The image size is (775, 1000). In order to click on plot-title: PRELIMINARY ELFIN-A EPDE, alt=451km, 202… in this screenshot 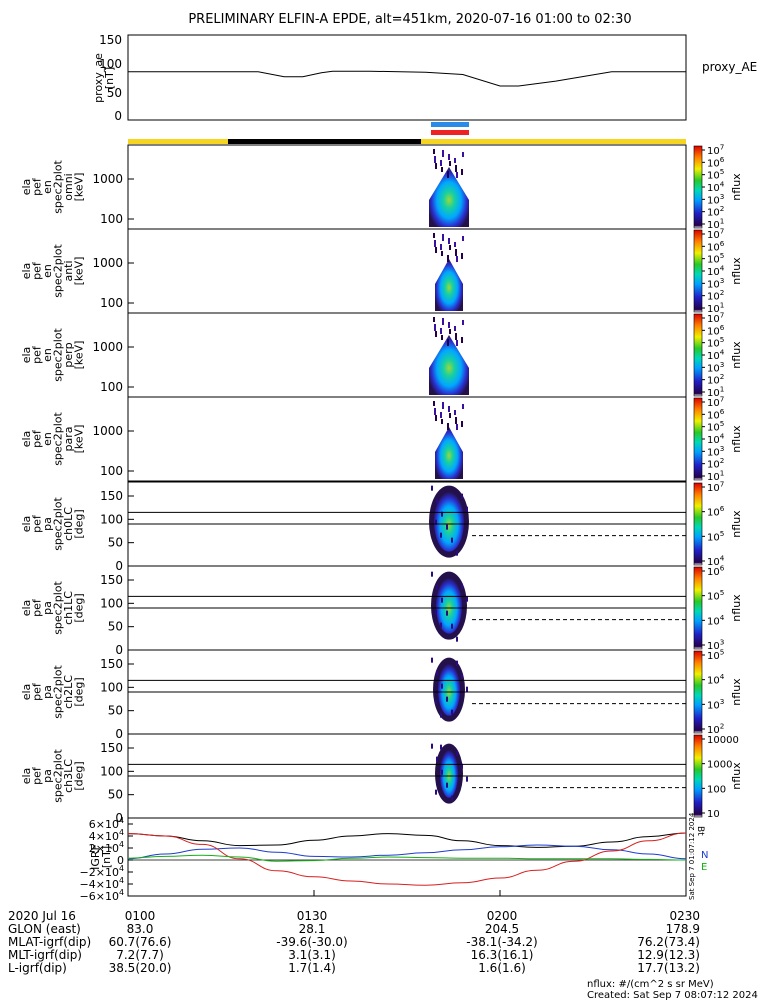, I will do `click(409, 19)`.